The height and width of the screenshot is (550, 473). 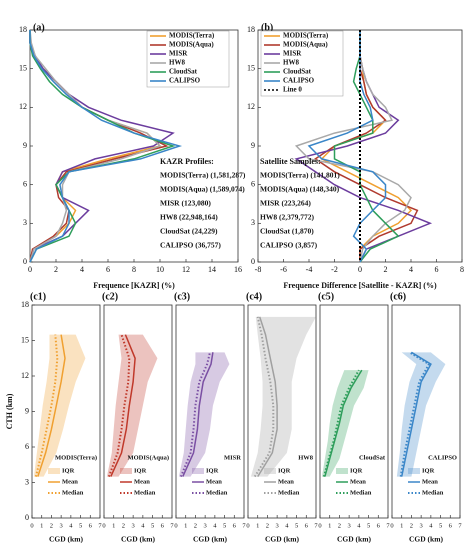 I want to click on x-tick-label: -6, so click(x=283, y=269).